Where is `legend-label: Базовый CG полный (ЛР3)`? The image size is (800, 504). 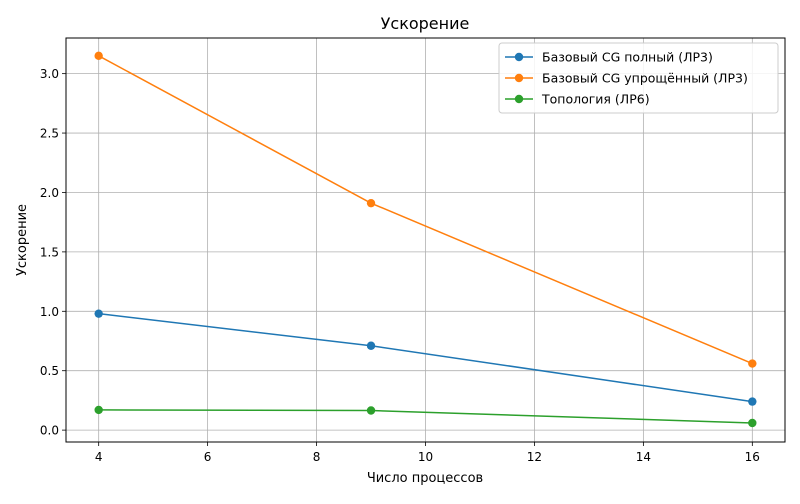
legend-label: Базовый CG полный (ЛР3) is located at coordinates (627, 57).